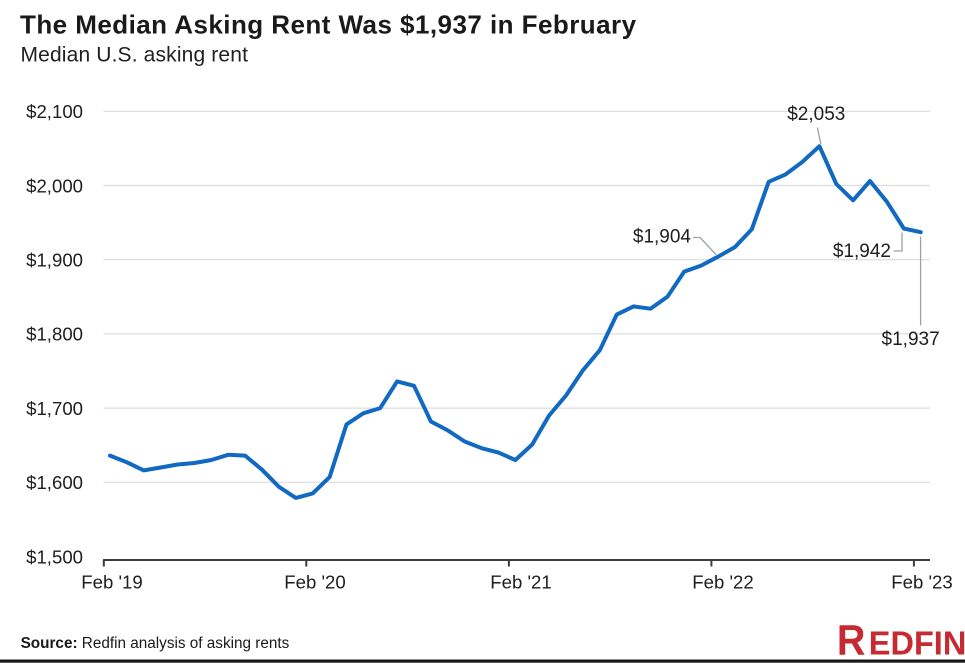 This screenshot has height=670, width=965. Describe the element at coordinates (911, 339) in the screenshot. I see `svg-text: $1,937` at that location.